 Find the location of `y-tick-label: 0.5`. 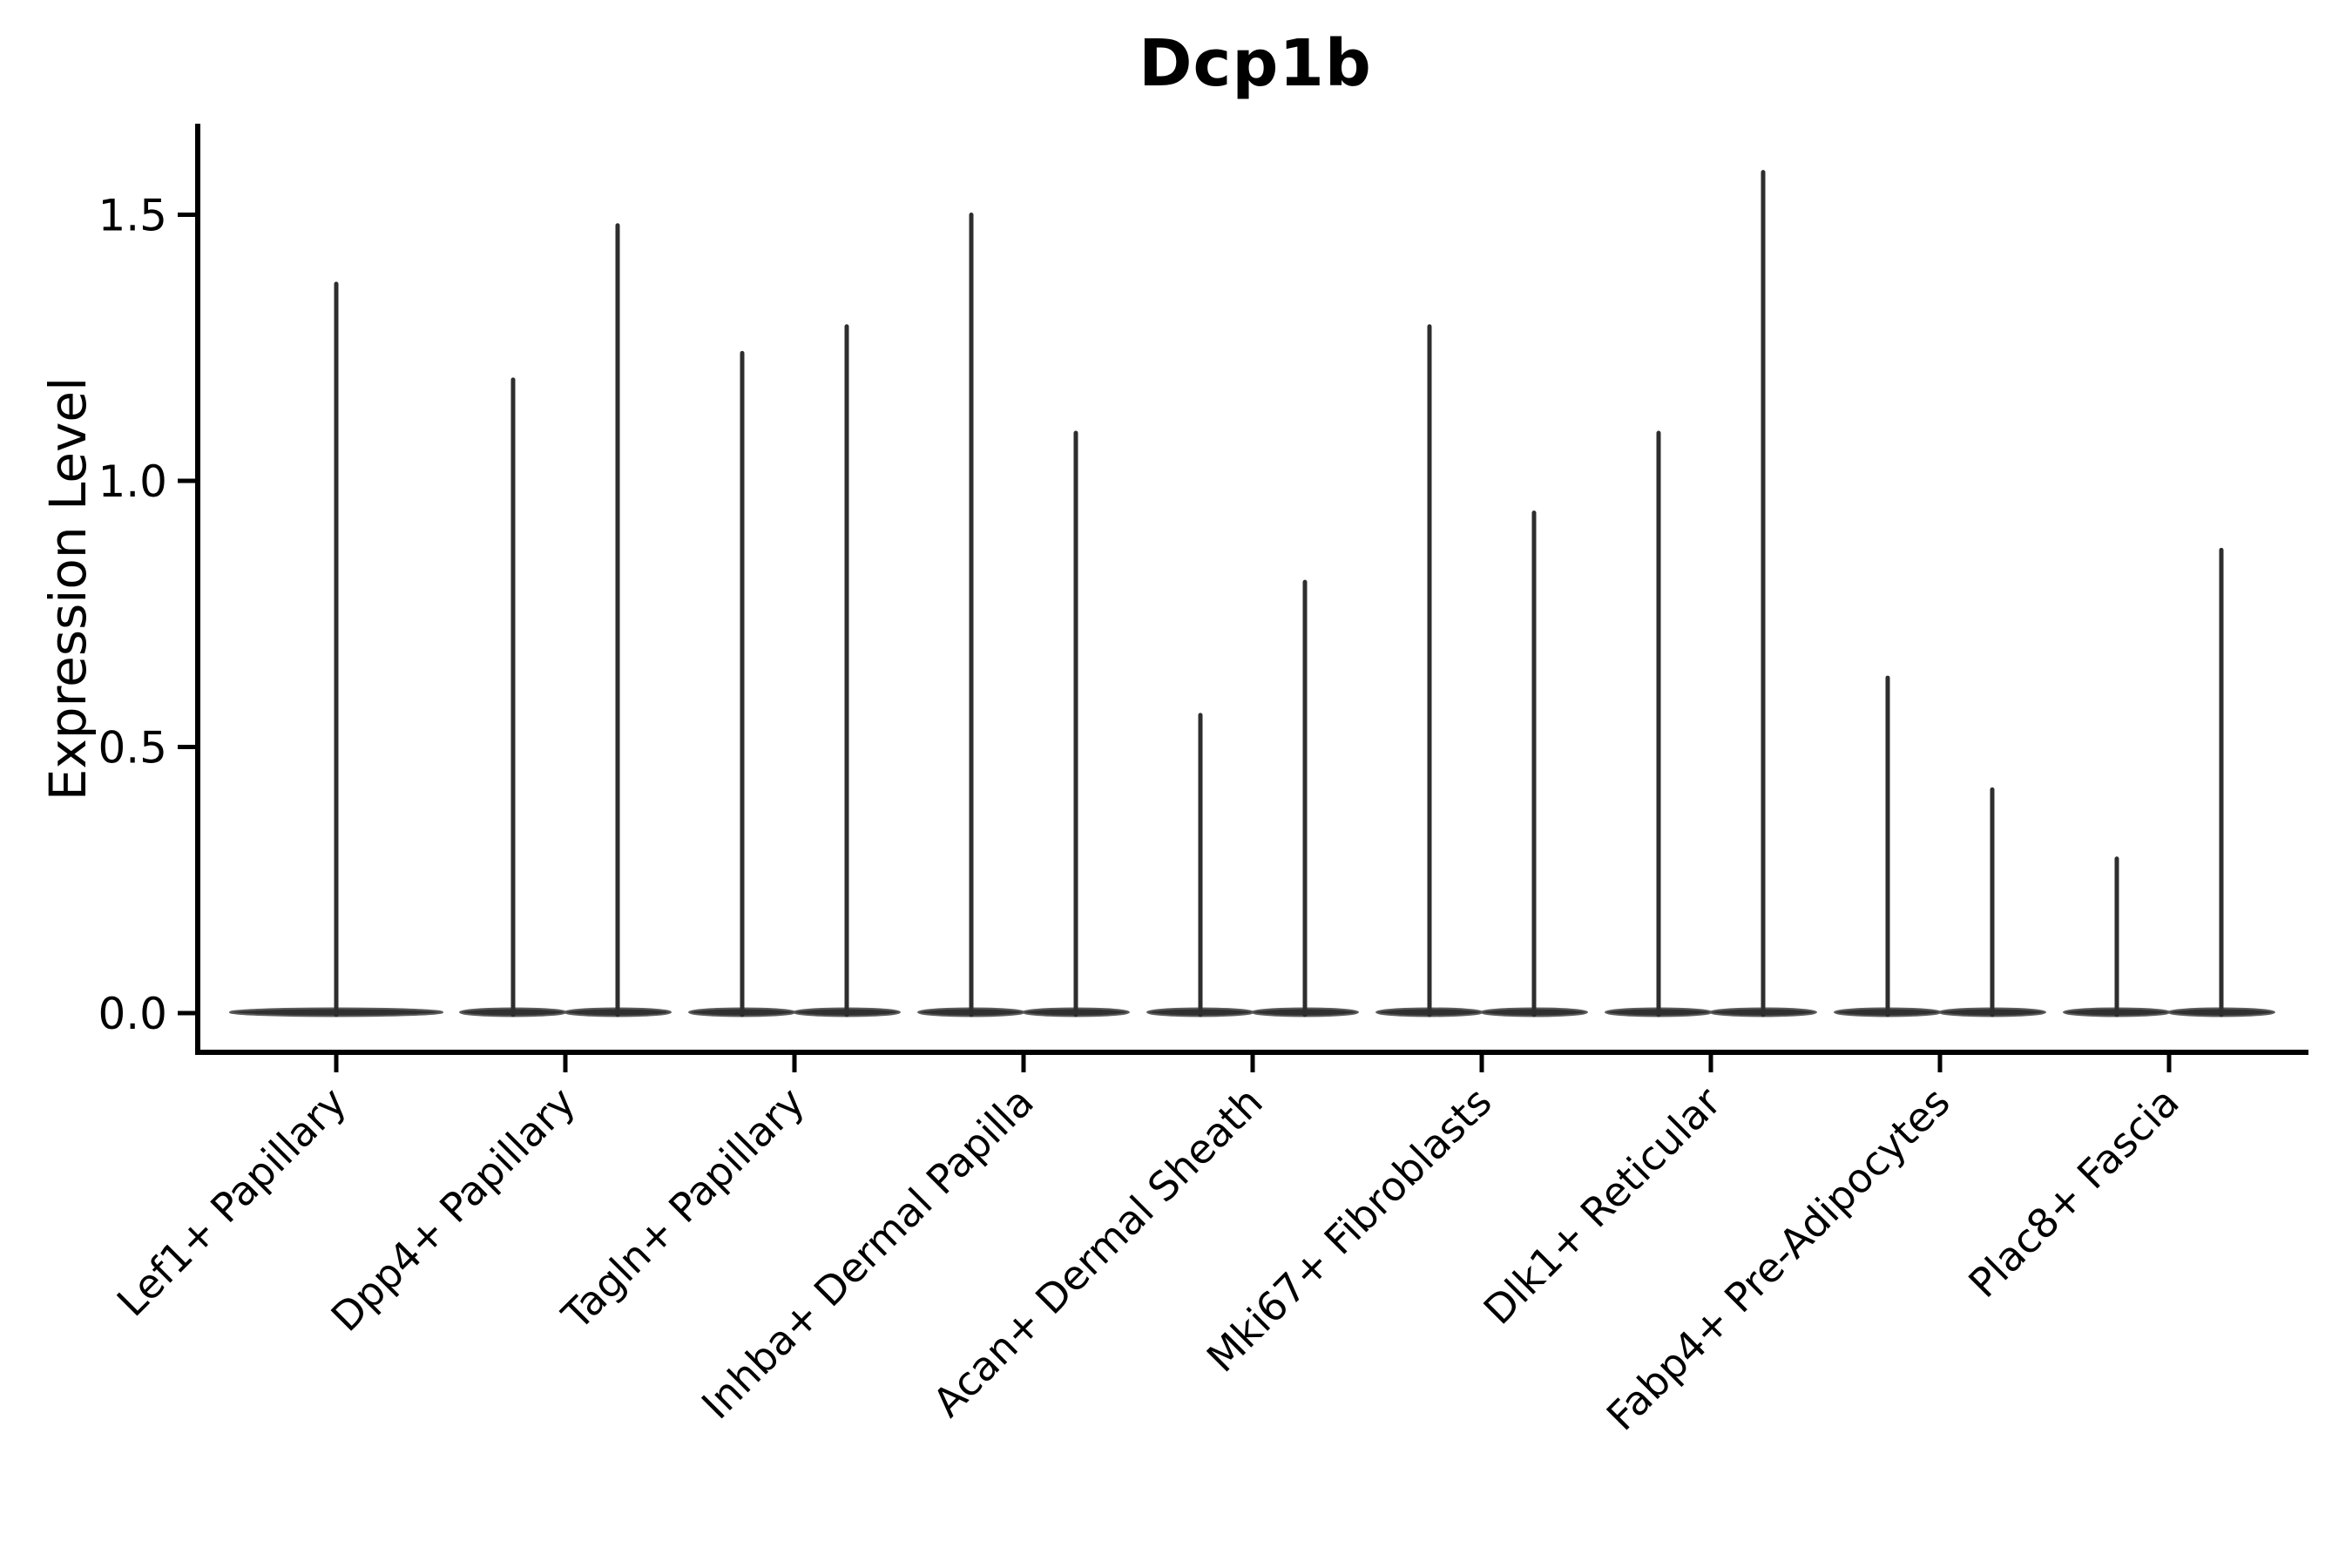

y-tick-label: 0.5 is located at coordinates (132, 748).